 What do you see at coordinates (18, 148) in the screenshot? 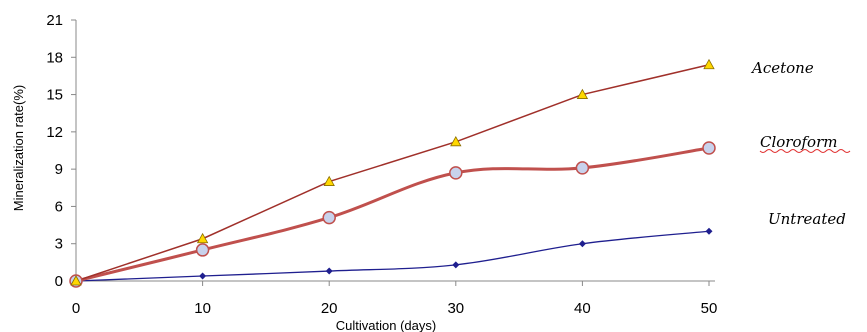
I see `y-axis-title: Mineralization rate(%)` at bounding box center [18, 148].